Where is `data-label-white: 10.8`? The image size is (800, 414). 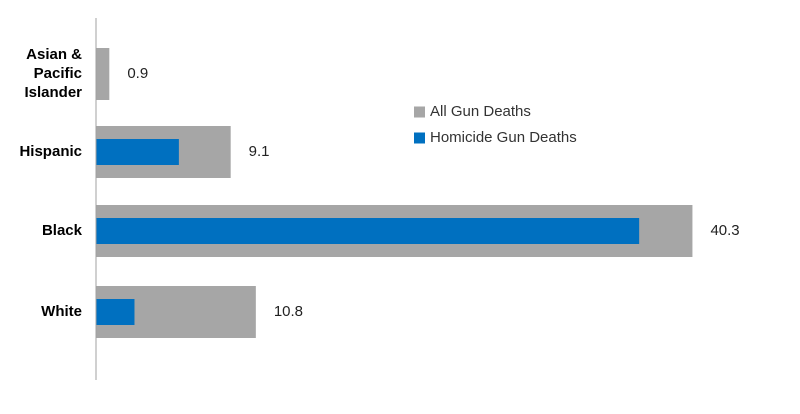
data-label-white: 10.8 is located at coordinates (288, 311).